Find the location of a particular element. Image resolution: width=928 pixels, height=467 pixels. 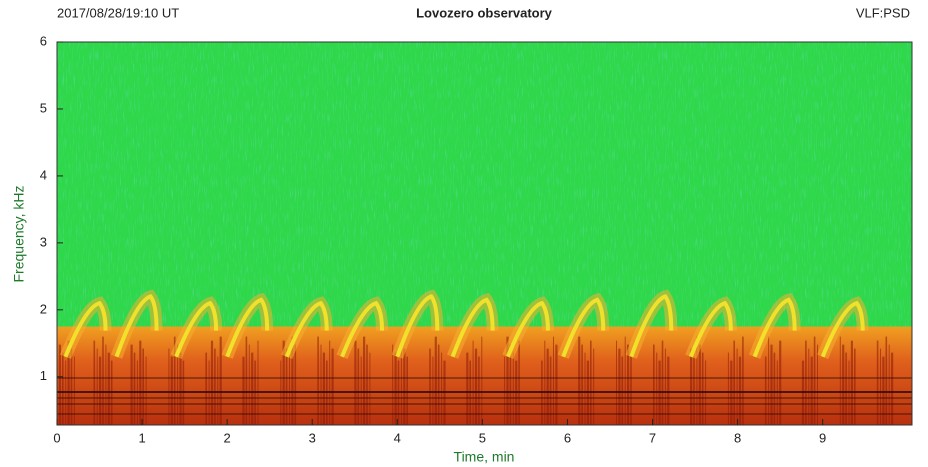

y-tick-label: 3 is located at coordinates (43, 241).